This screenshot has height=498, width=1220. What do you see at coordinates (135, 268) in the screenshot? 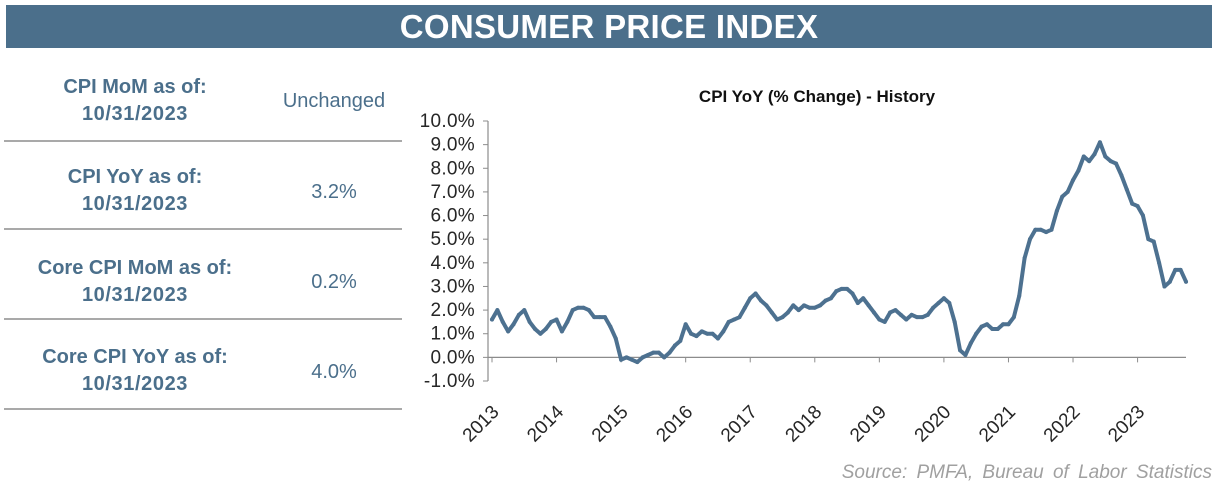
I see `stat-label-text: Core CPI MoM as of:` at bounding box center [135, 268].